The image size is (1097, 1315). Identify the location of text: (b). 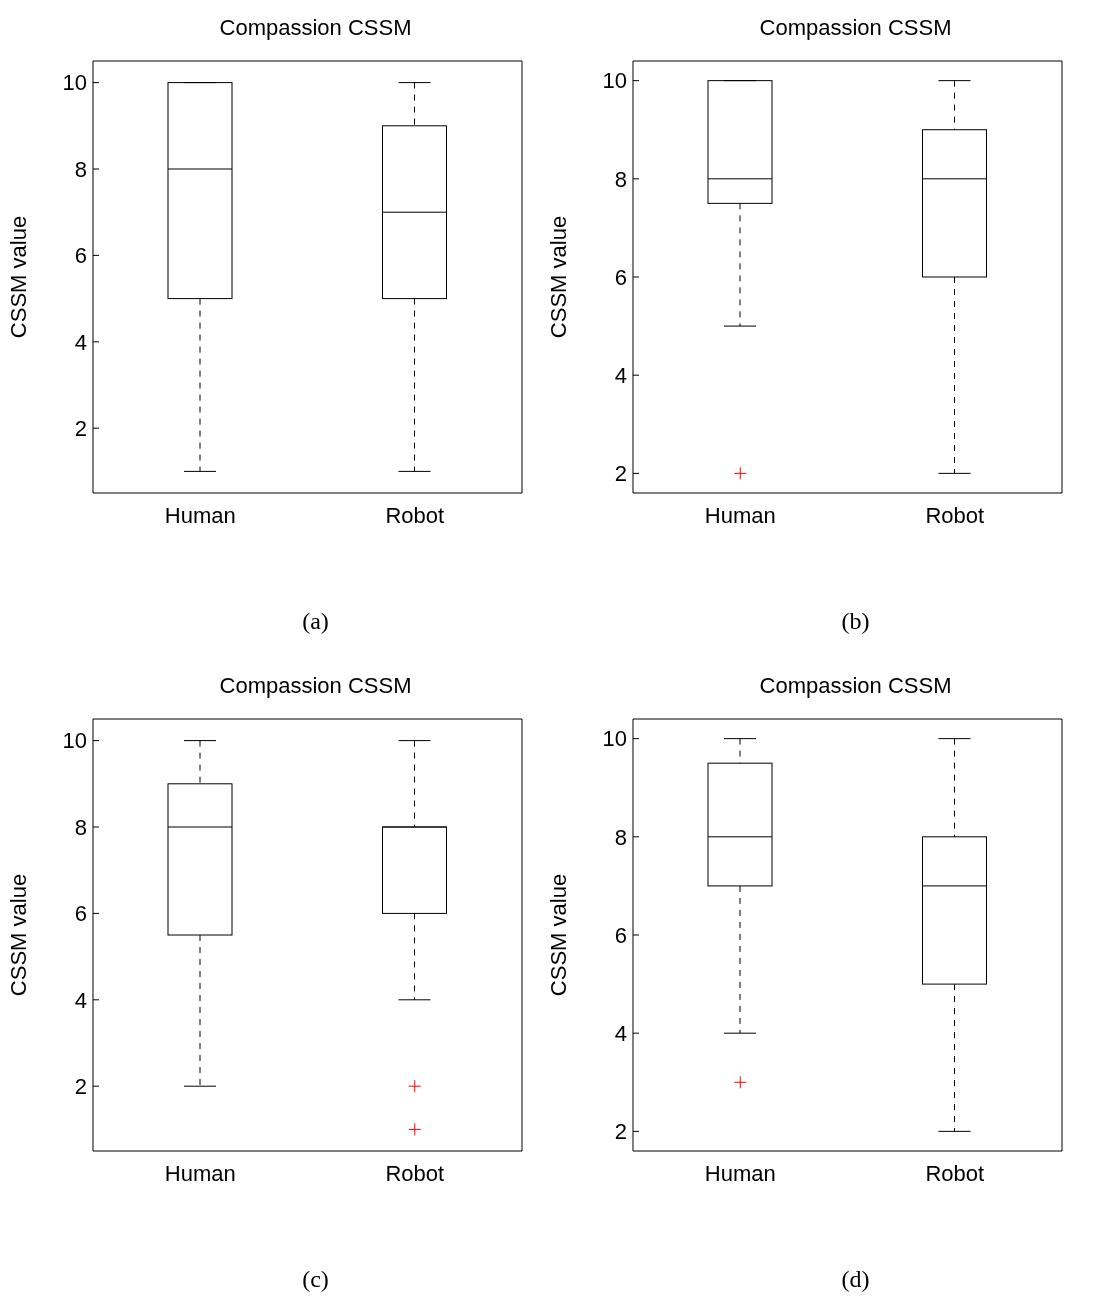
(855, 621).